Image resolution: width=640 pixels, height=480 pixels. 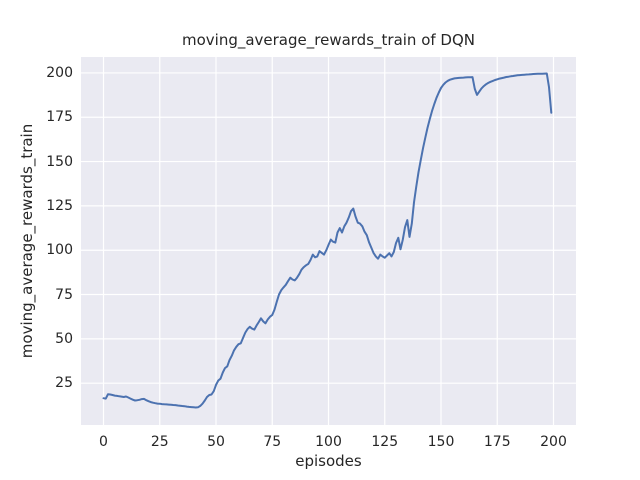 What do you see at coordinates (59, 117) in the screenshot?
I see `y-tick-label: 175` at bounding box center [59, 117].